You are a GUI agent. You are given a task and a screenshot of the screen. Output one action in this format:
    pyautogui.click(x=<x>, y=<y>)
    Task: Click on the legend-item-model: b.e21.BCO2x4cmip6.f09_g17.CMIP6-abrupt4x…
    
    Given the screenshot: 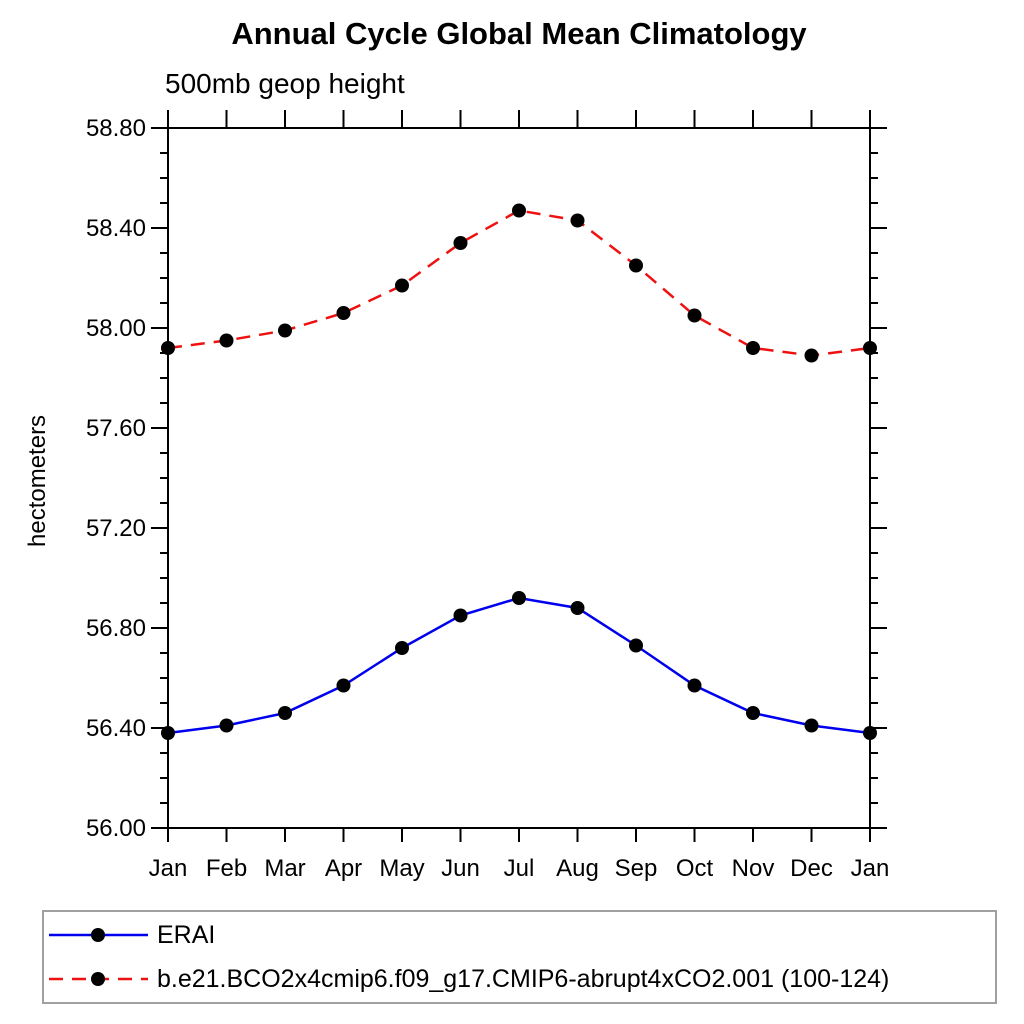 What is the action you would take?
    pyautogui.click(x=519, y=979)
    